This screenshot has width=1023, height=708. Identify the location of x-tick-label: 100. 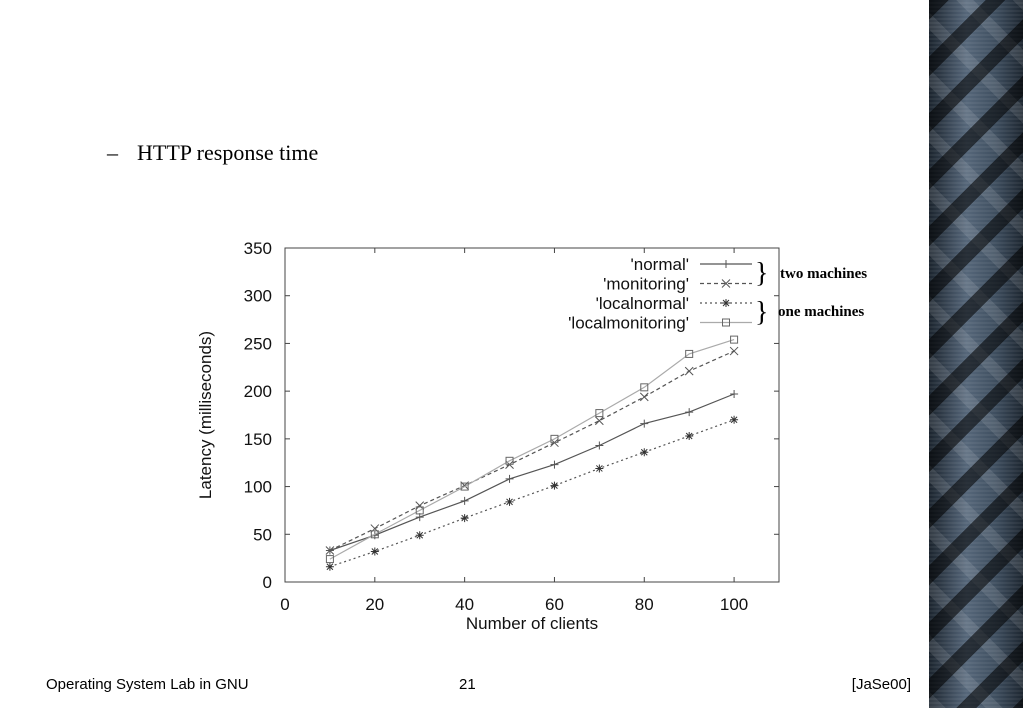
(734, 604).